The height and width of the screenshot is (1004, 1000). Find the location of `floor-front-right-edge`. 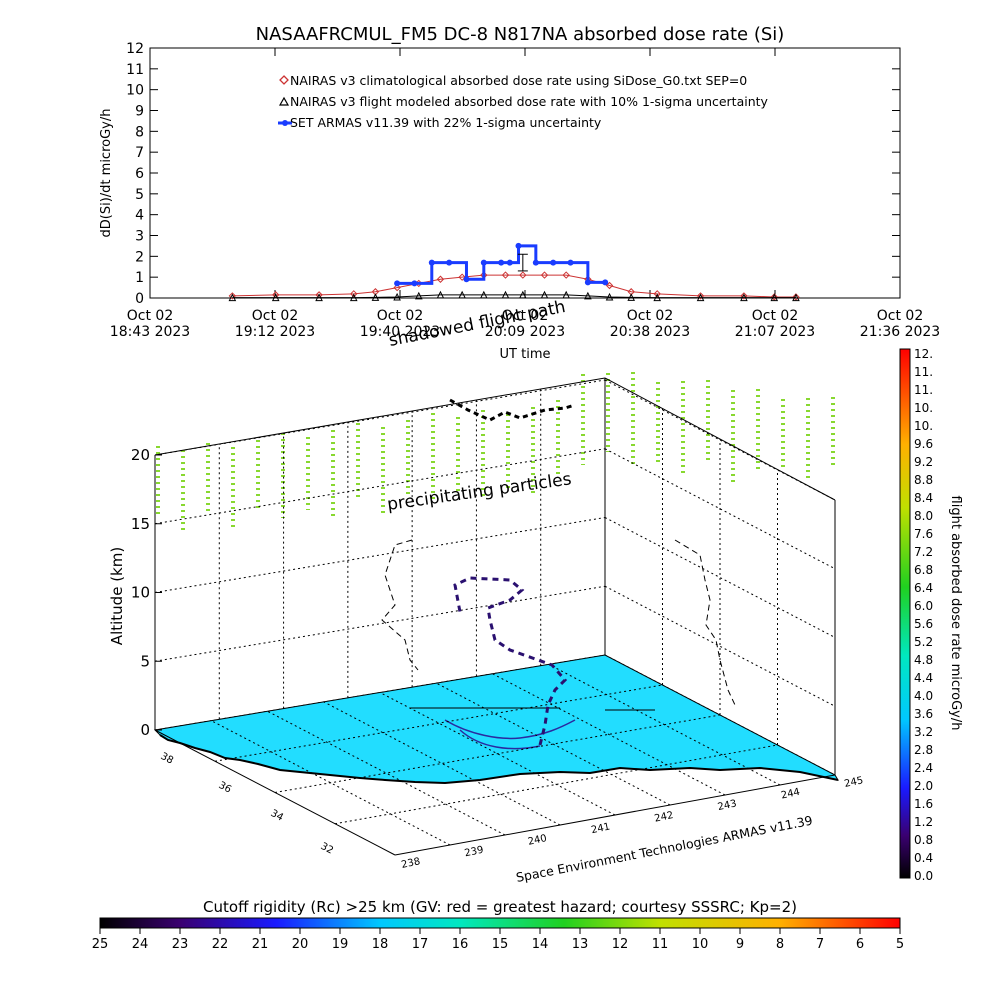

floor-front-right-edge is located at coordinates (615, 815).